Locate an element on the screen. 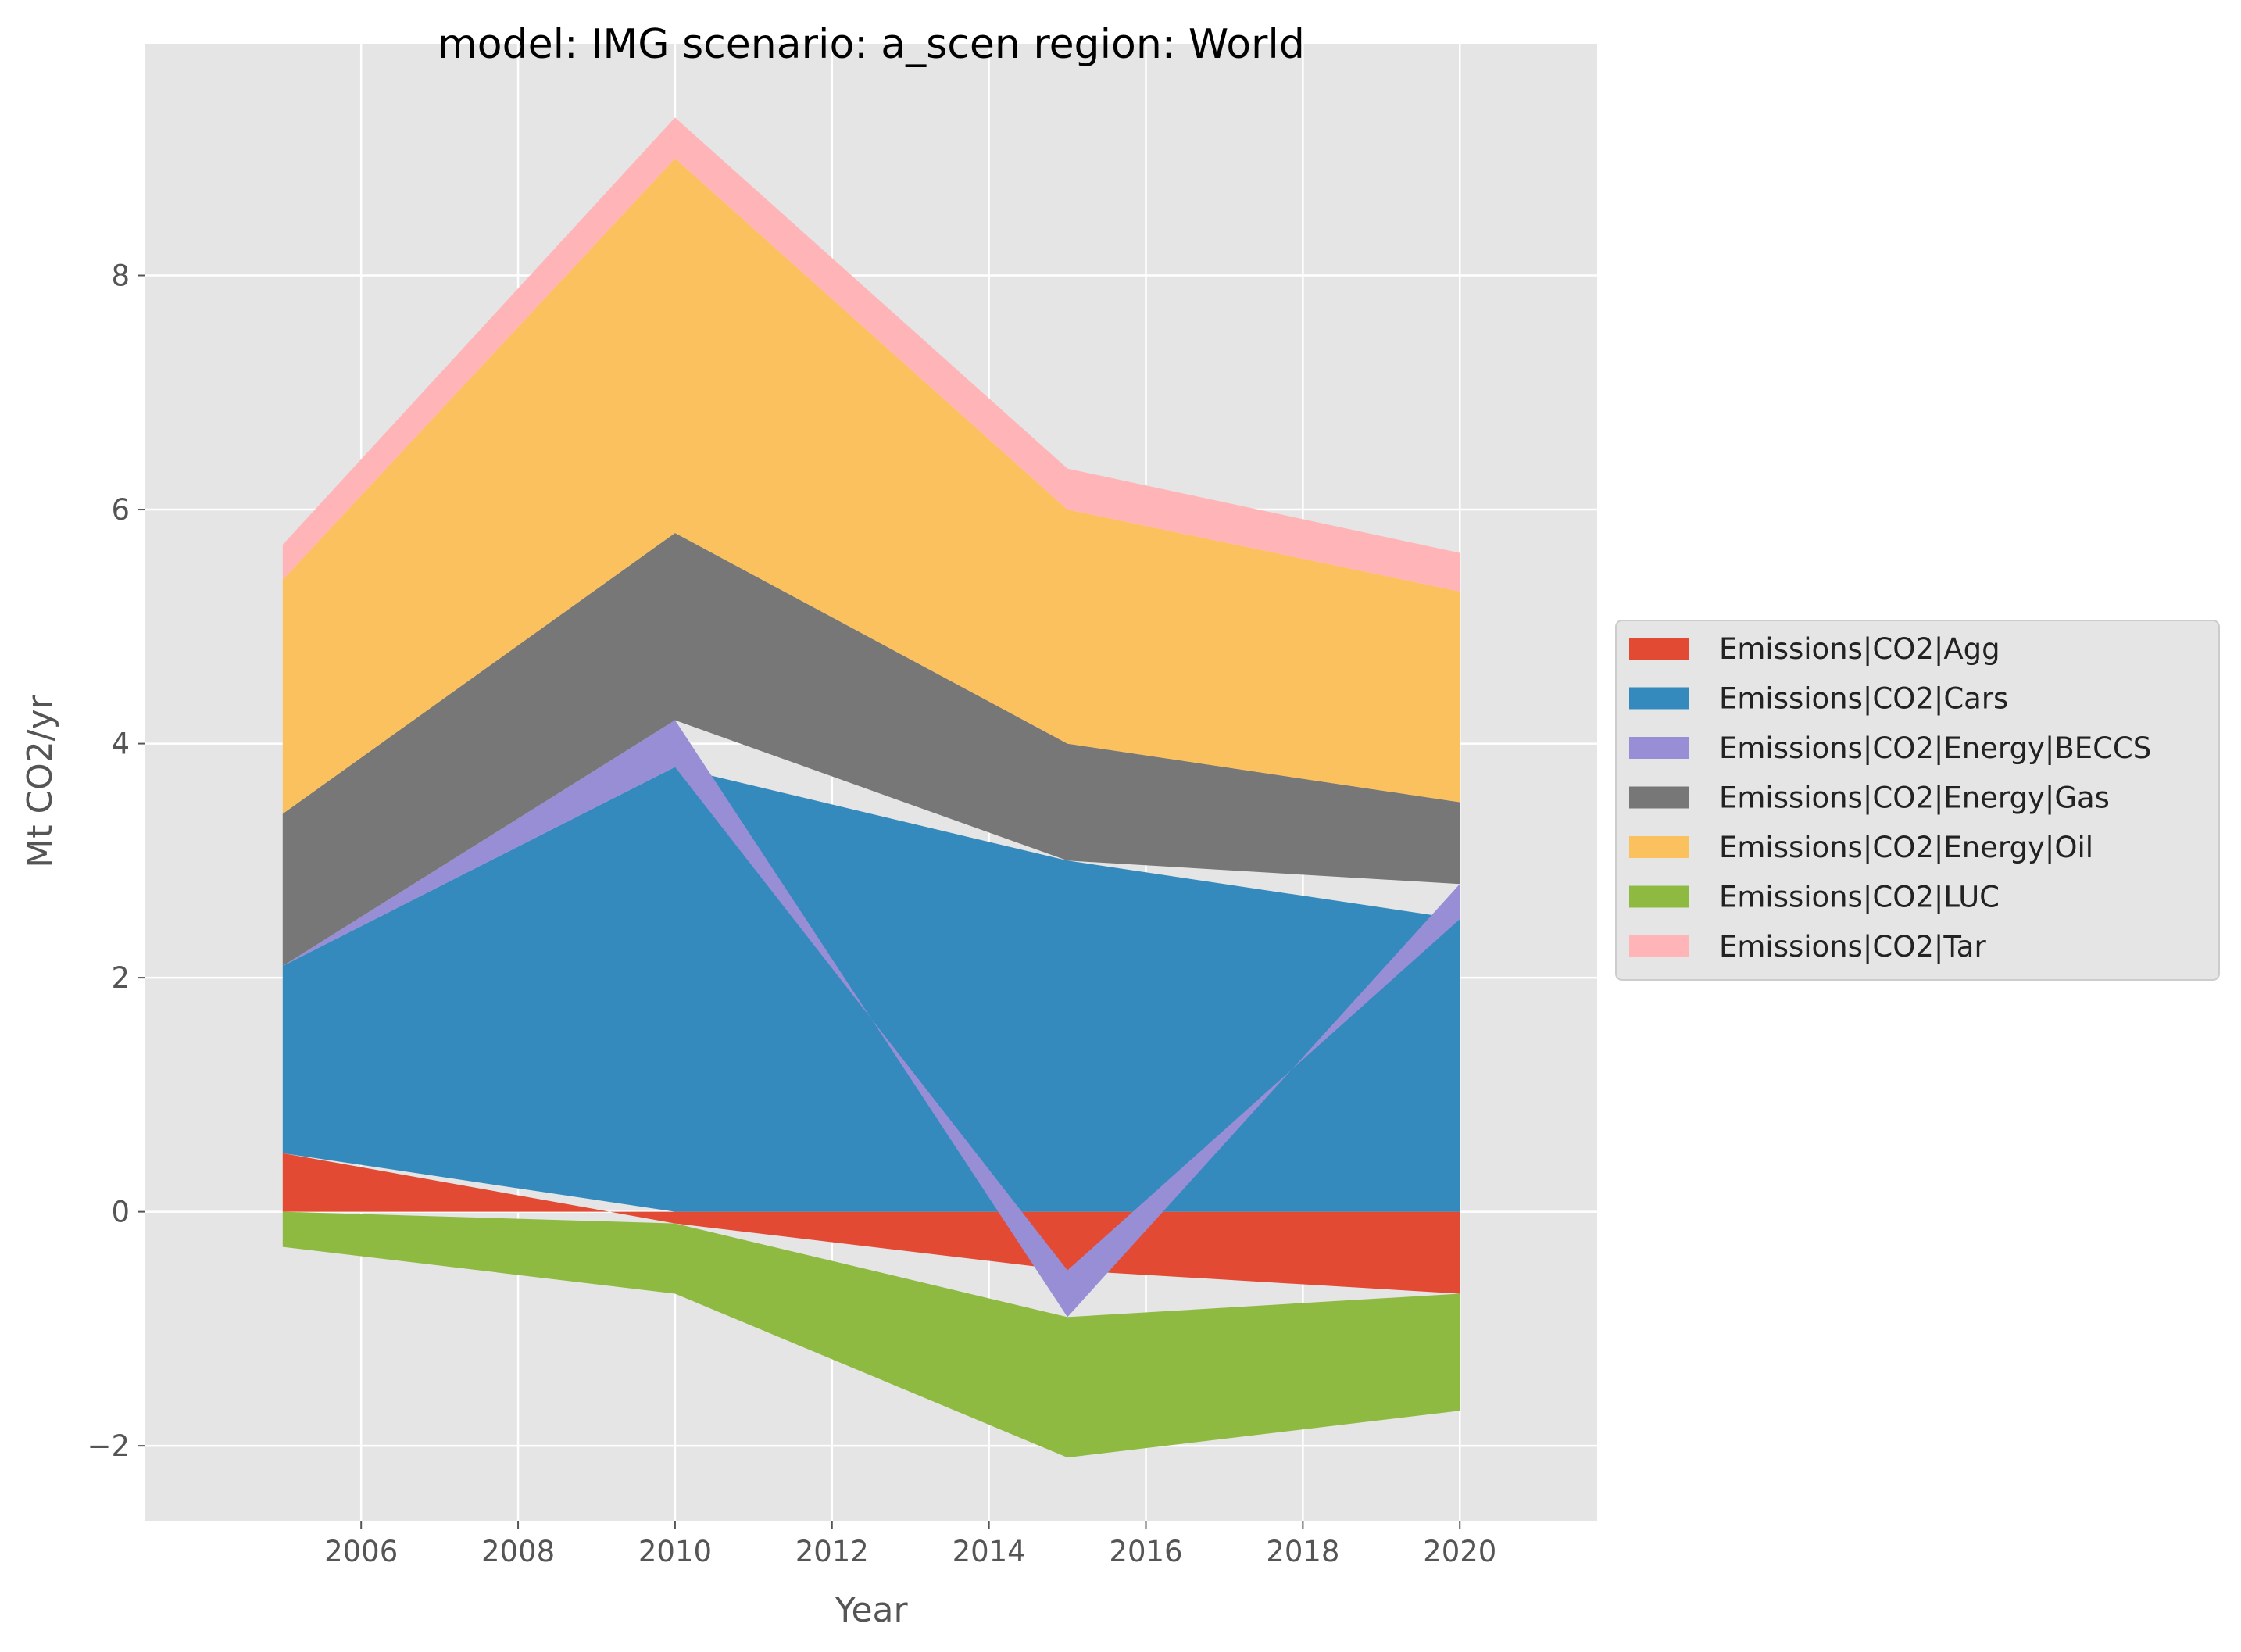 The width and height of the screenshot is (2241, 1652). legend-swatch-emissions-co2-agg is located at coordinates (1659, 649).